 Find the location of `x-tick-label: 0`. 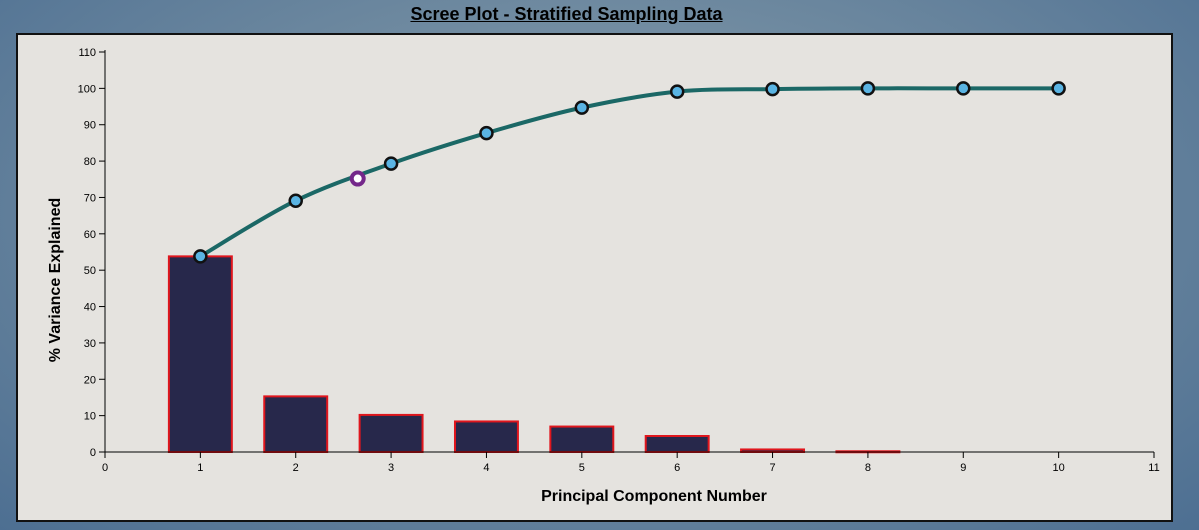

x-tick-label: 0 is located at coordinates (105, 468).